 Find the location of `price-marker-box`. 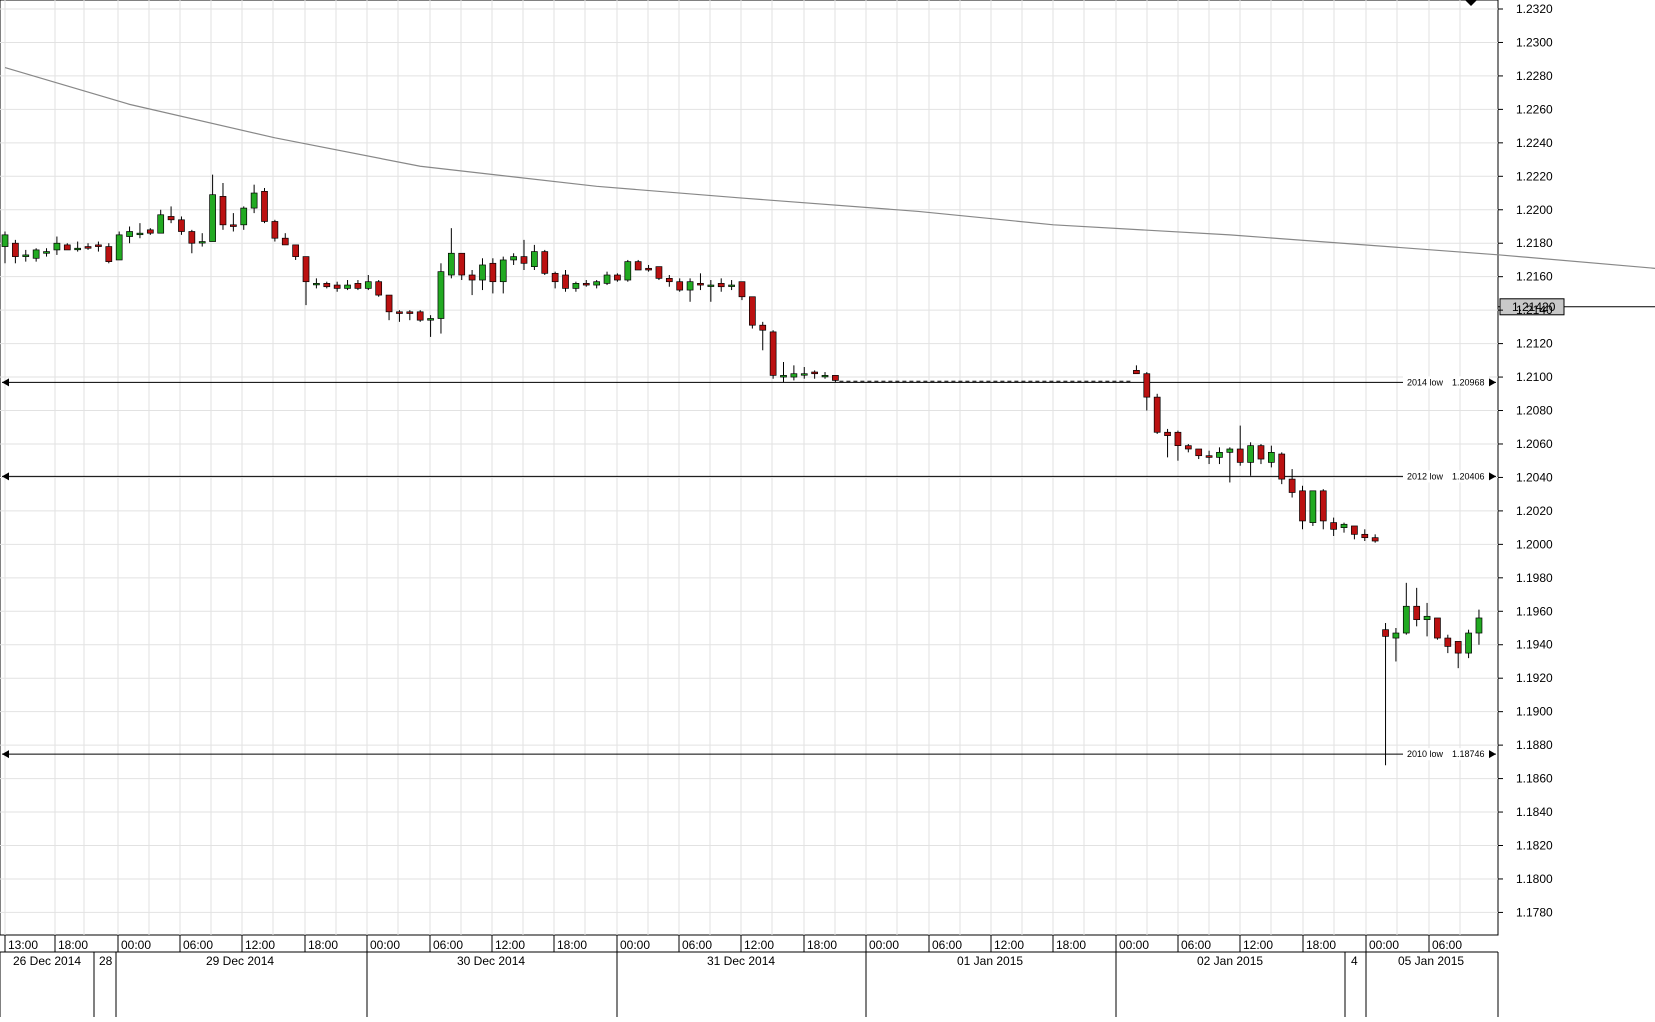

price-marker-box is located at coordinates (1532, 307).